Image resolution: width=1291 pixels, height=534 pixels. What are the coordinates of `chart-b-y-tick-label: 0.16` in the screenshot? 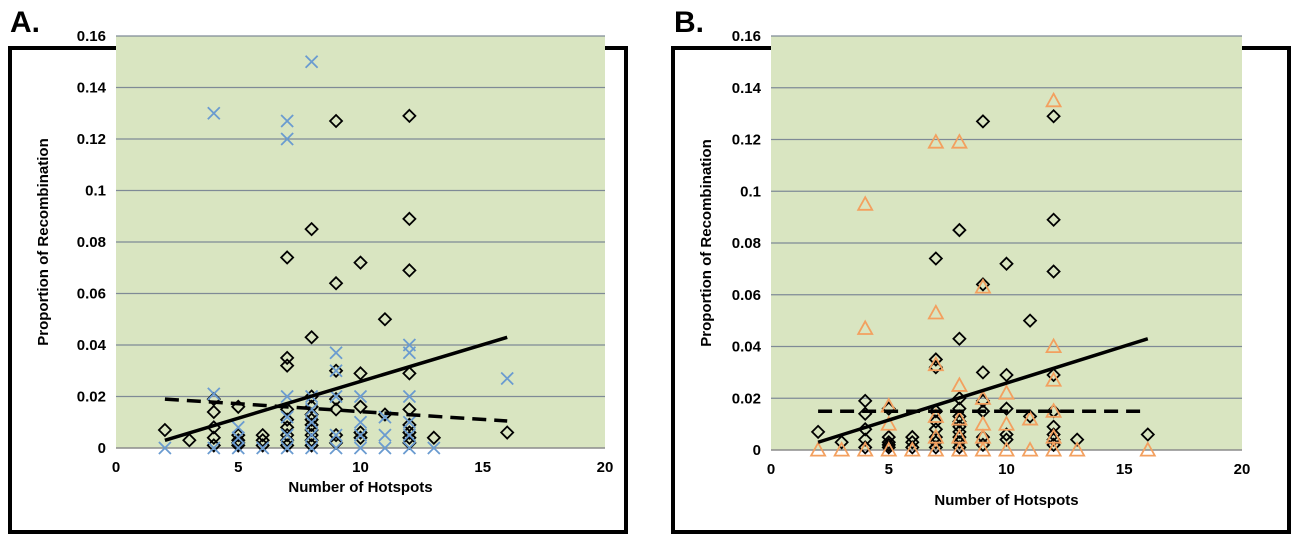 It's located at (746, 36).